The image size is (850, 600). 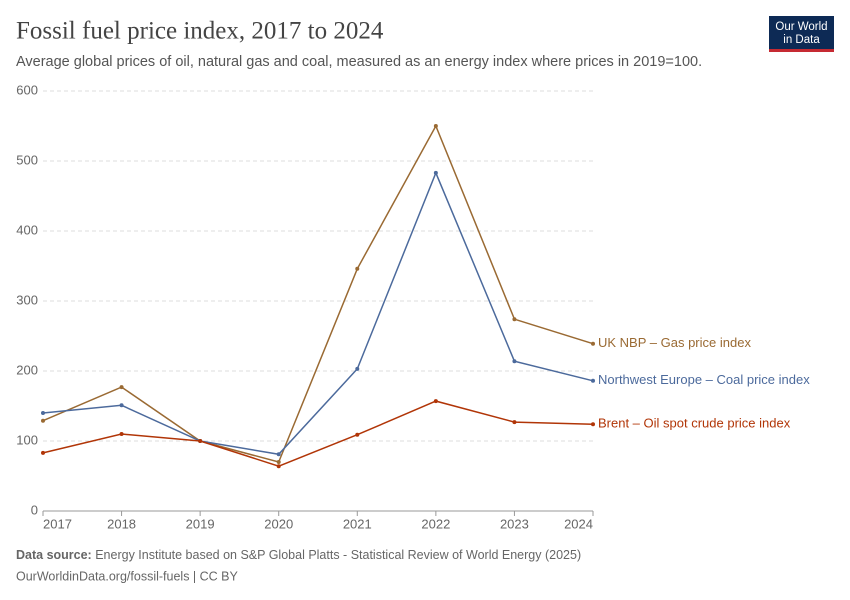 I want to click on footer: OurWorldinData.org/fossil-fuels | CC BY, so click(x=127, y=576).